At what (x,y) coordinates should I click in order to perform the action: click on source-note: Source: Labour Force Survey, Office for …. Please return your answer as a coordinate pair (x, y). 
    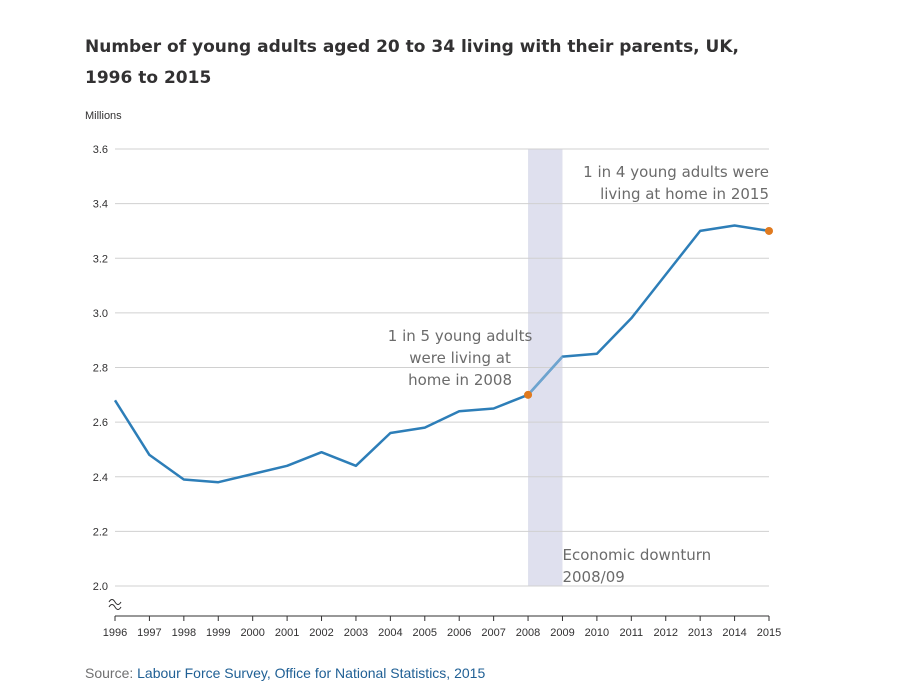
    Looking at the image, I should click on (285, 673).